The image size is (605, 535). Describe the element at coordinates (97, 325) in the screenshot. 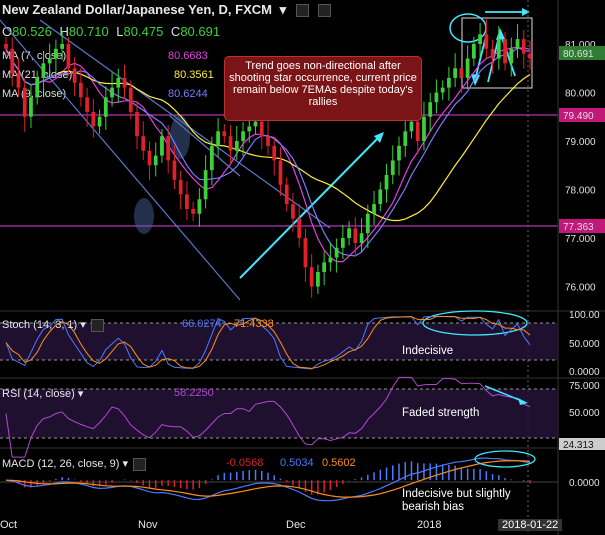

I see `stoch-settings-icon` at that location.